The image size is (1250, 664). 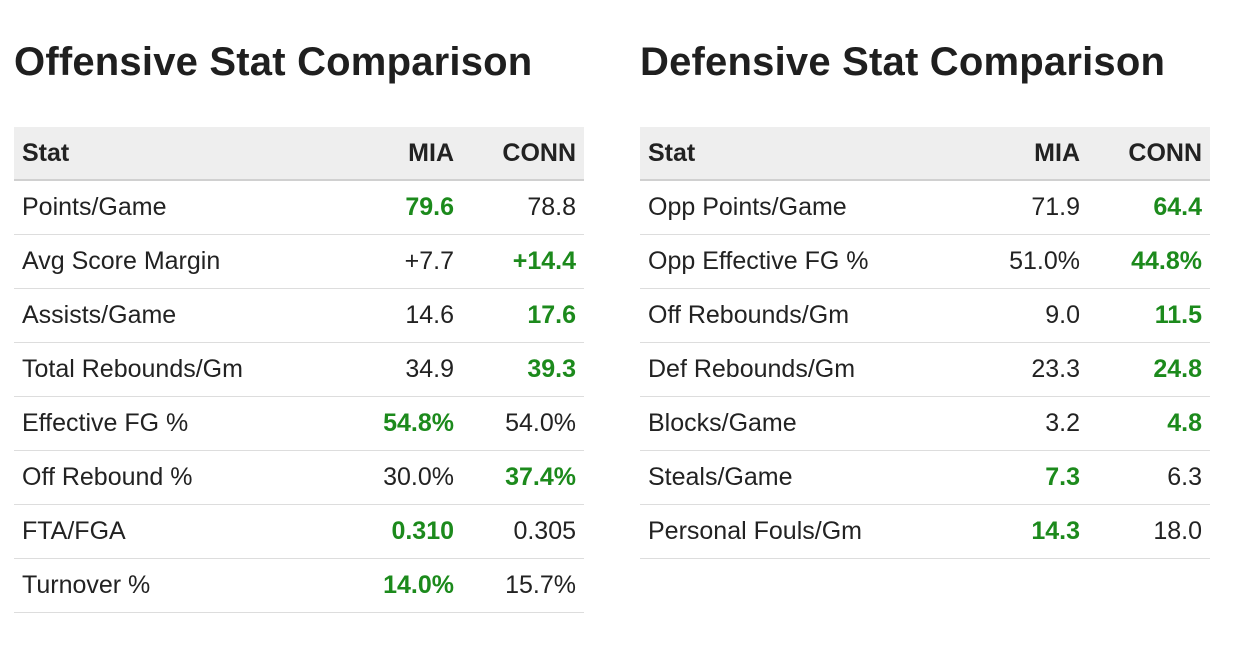 I want to click on mia-value-cell: 0.310, so click(x=379, y=531).